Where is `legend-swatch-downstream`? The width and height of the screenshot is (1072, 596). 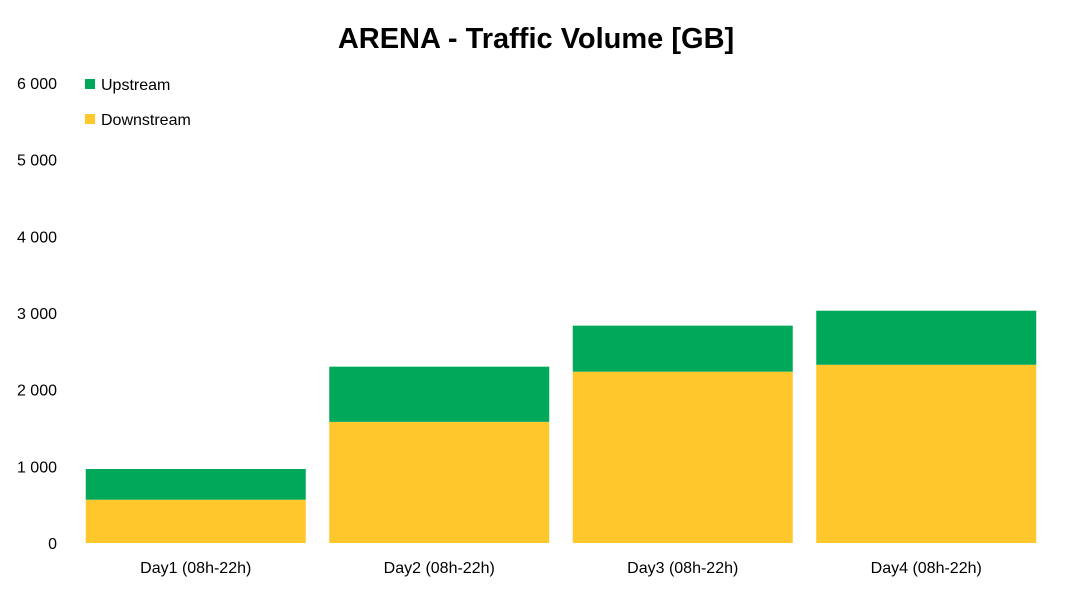
legend-swatch-downstream is located at coordinates (90, 119).